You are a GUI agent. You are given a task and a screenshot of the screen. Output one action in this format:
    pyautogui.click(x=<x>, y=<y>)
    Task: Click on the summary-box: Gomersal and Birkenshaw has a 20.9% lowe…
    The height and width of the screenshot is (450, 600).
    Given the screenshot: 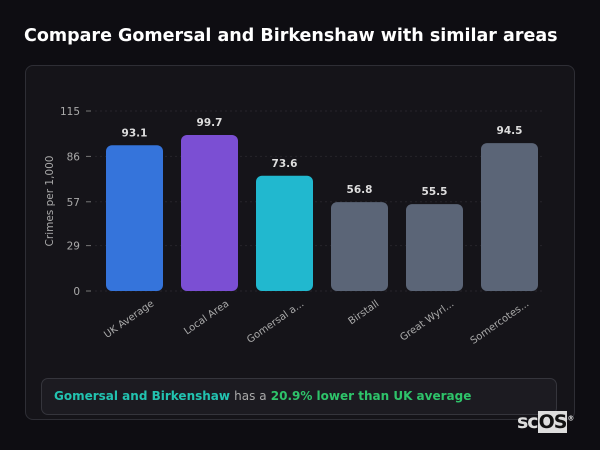 What is the action you would take?
    pyautogui.click(x=299, y=396)
    